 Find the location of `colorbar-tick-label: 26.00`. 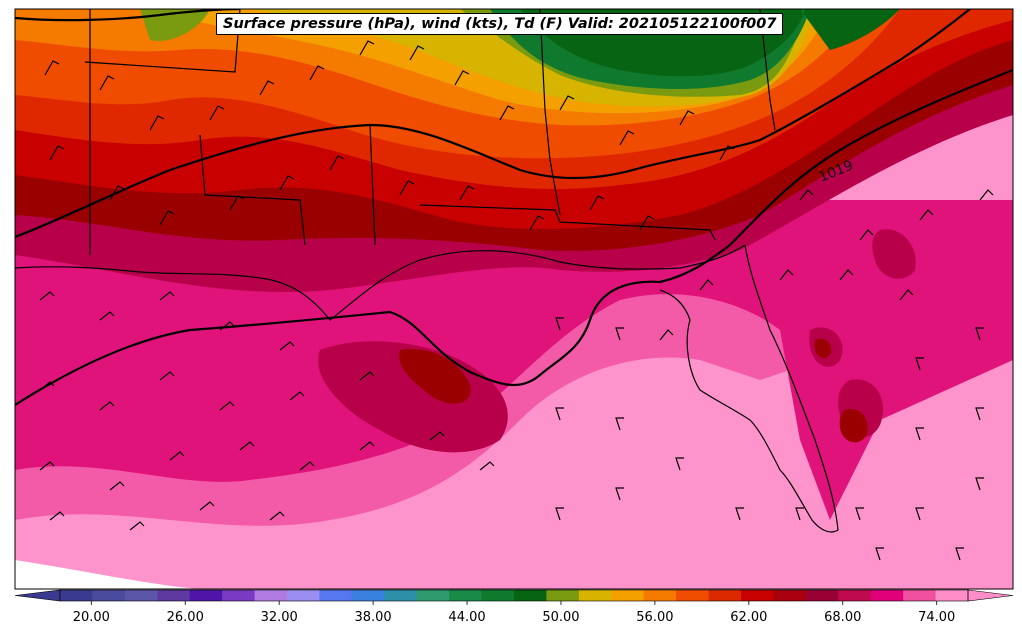

colorbar-tick-label: 26.00 is located at coordinates (185, 617).